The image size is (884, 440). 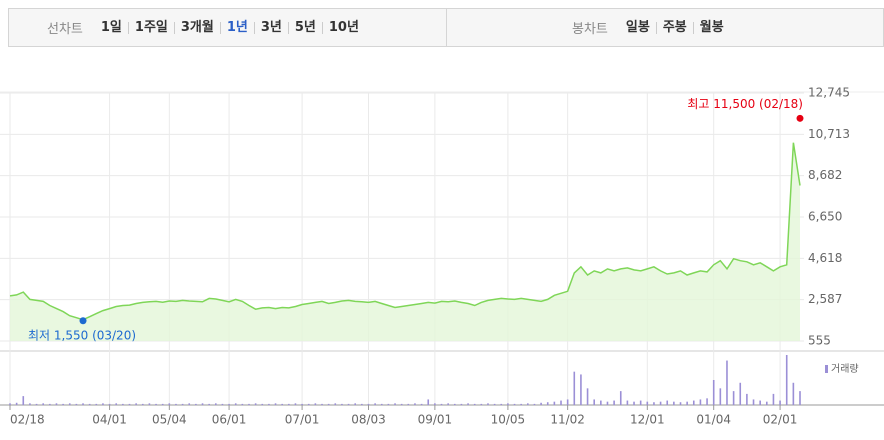 What do you see at coordinates (829, 93) in the screenshot?
I see `y-tick-label: 12,745` at bounding box center [829, 93].